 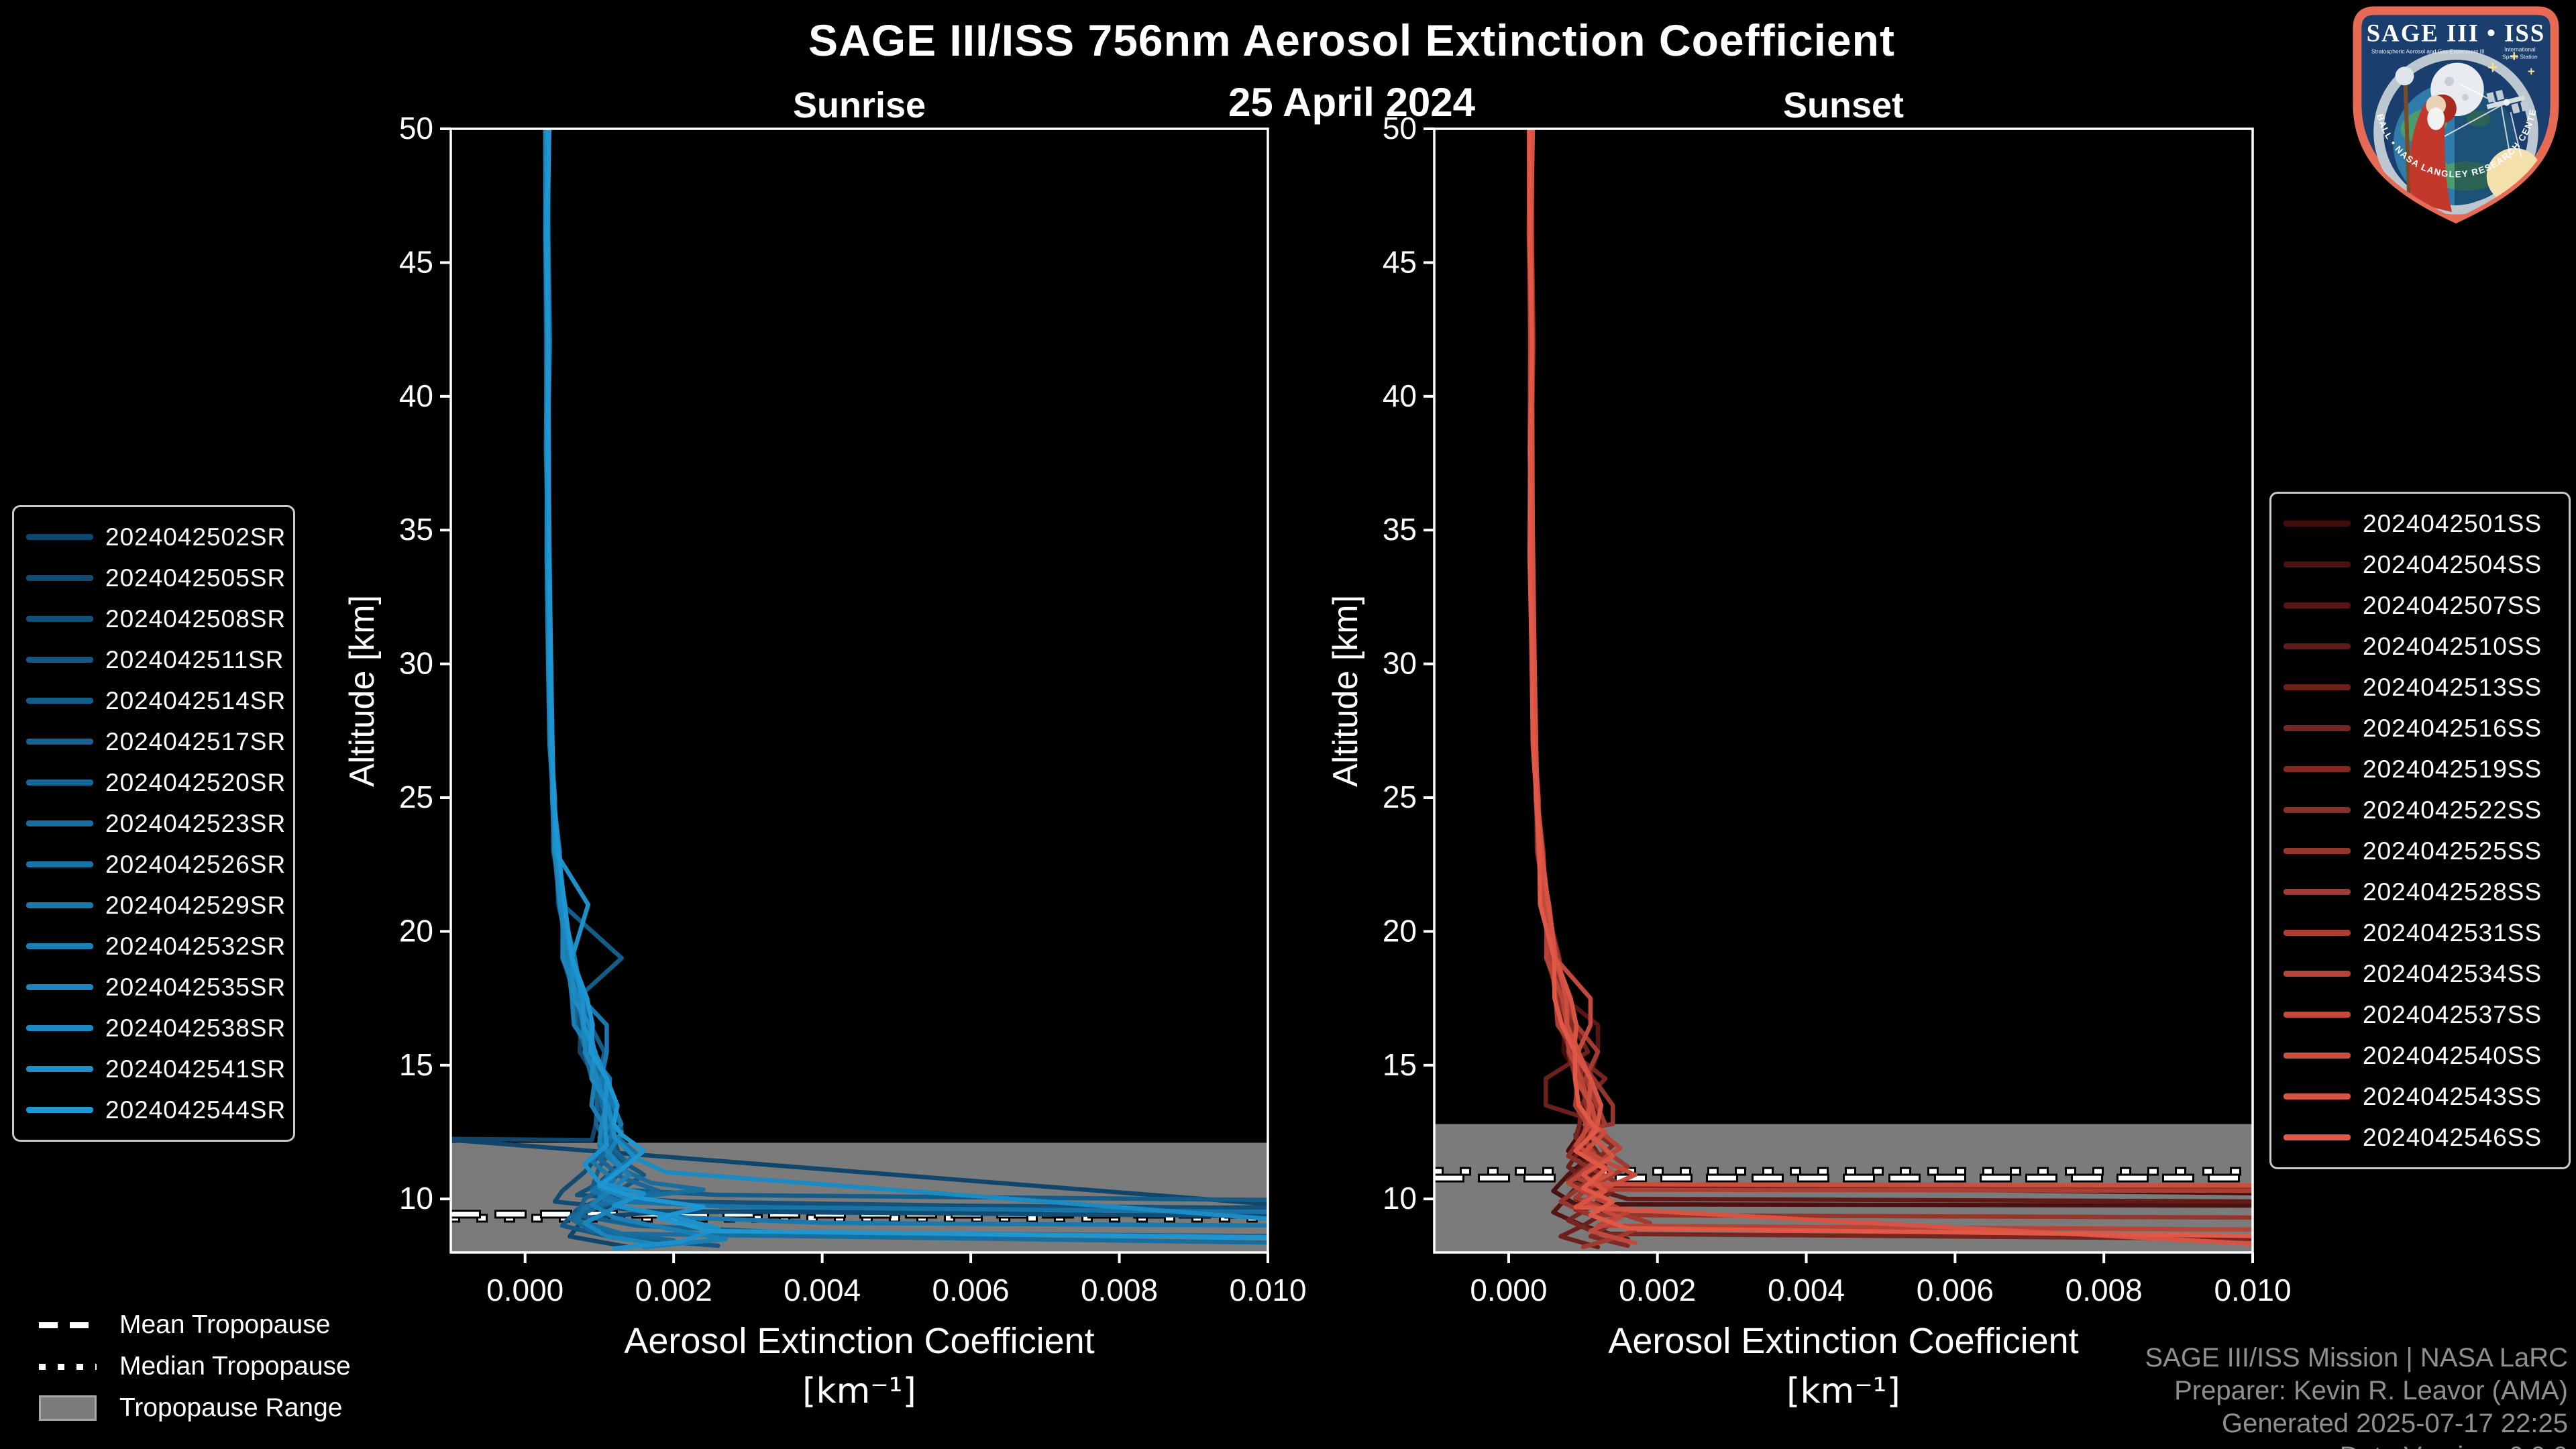 What do you see at coordinates (68, 1325) in the screenshot?
I see `mean-tropopause-dash-swatch` at bounding box center [68, 1325].